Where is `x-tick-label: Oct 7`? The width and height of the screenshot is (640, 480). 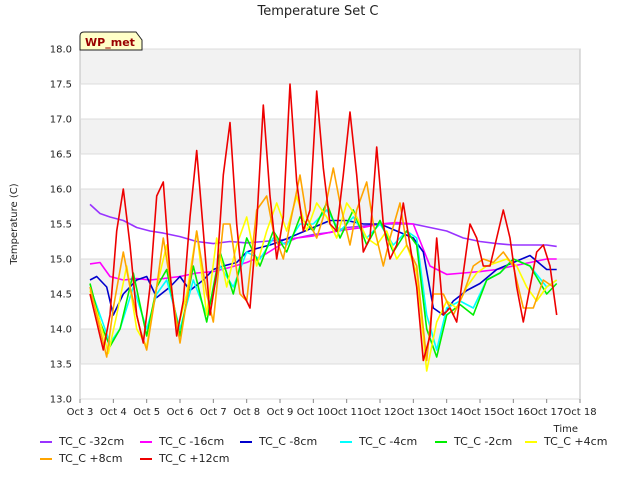
x-tick-label: Oct 7 is located at coordinates (213, 412).